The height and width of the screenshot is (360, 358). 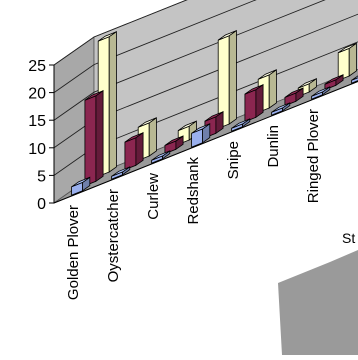 I want to click on overlapping-panel, so click(x=318, y=302).